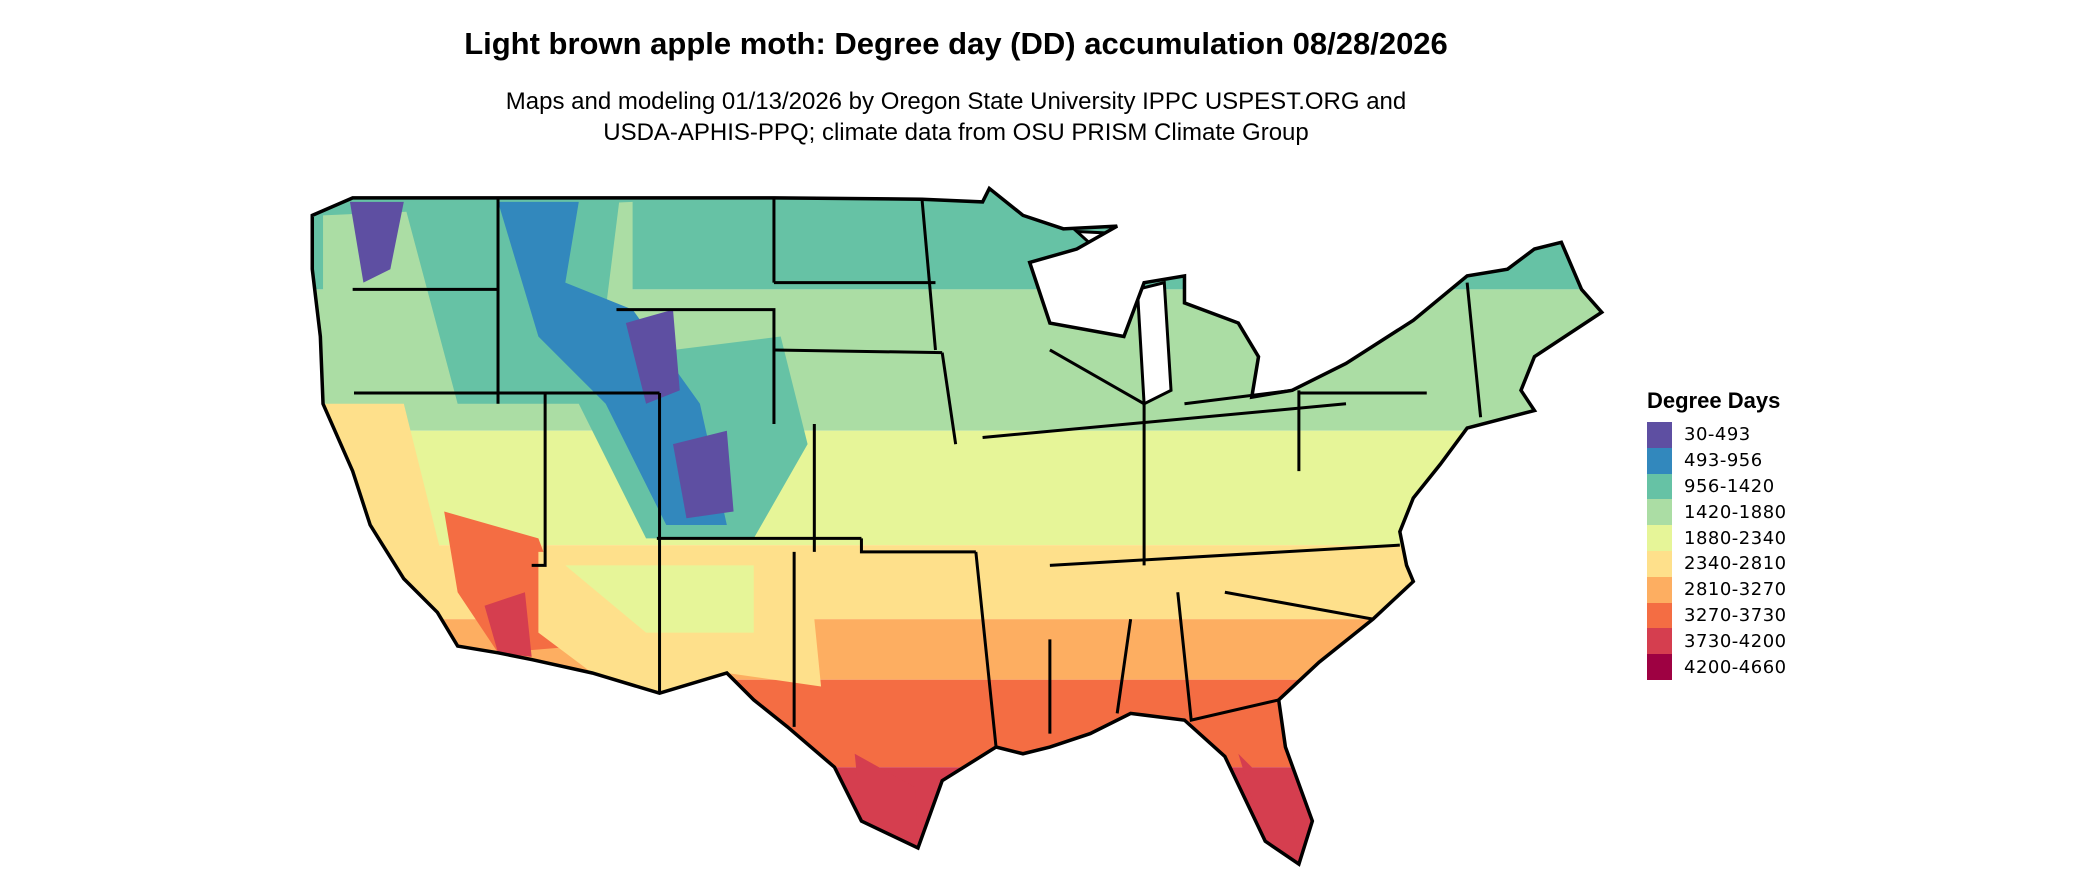 The height and width of the screenshot is (892, 2100). What do you see at coordinates (1154, 343) in the screenshot?
I see `great-lake` at bounding box center [1154, 343].